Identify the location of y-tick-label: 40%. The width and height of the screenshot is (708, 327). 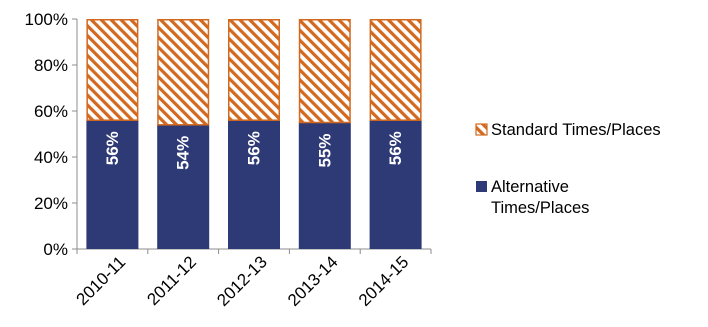
(51, 157).